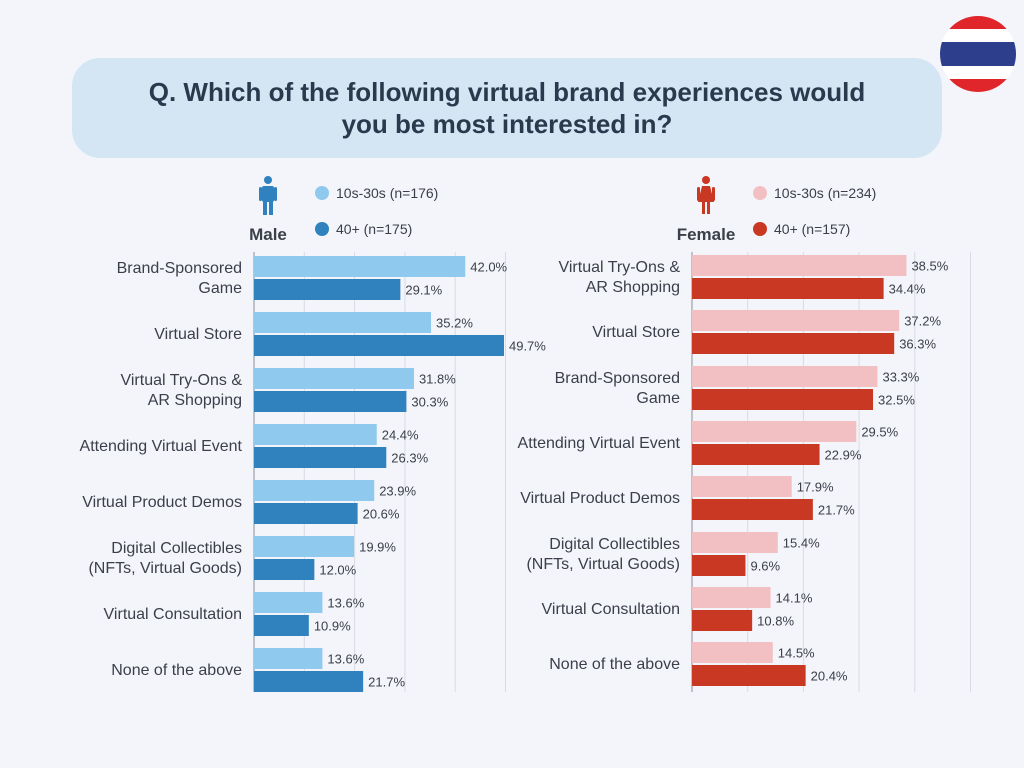 This screenshot has width=1024, height=768. Describe the element at coordinates (179, 268) in the screenshot. I see `category-label: Brand-Sponsored` at that location.